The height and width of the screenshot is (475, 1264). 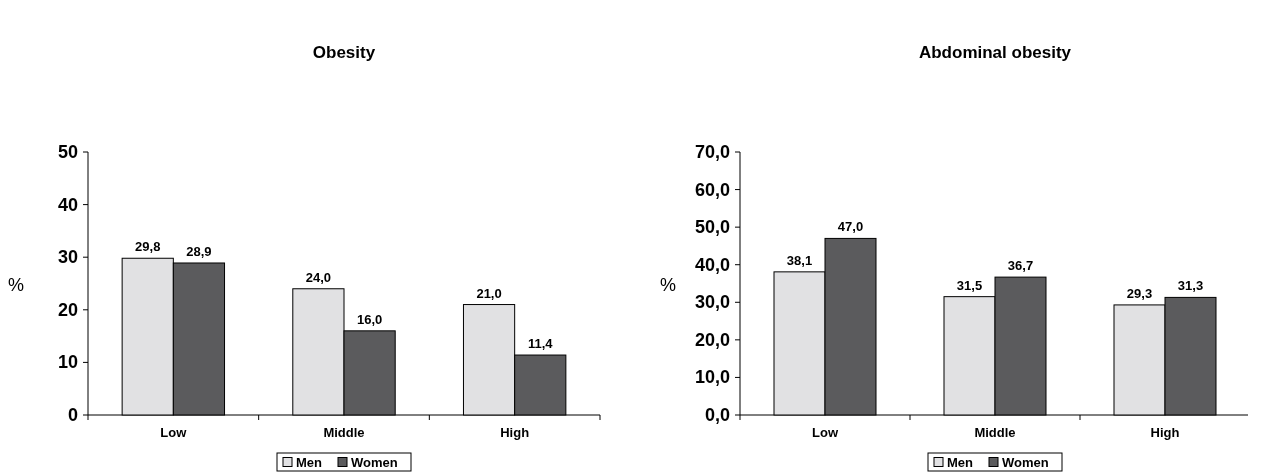 What do you see at coordinates (67, 309) in the screenshot?
I see `y-tick-label: 20` at bounding box center [67, 309].